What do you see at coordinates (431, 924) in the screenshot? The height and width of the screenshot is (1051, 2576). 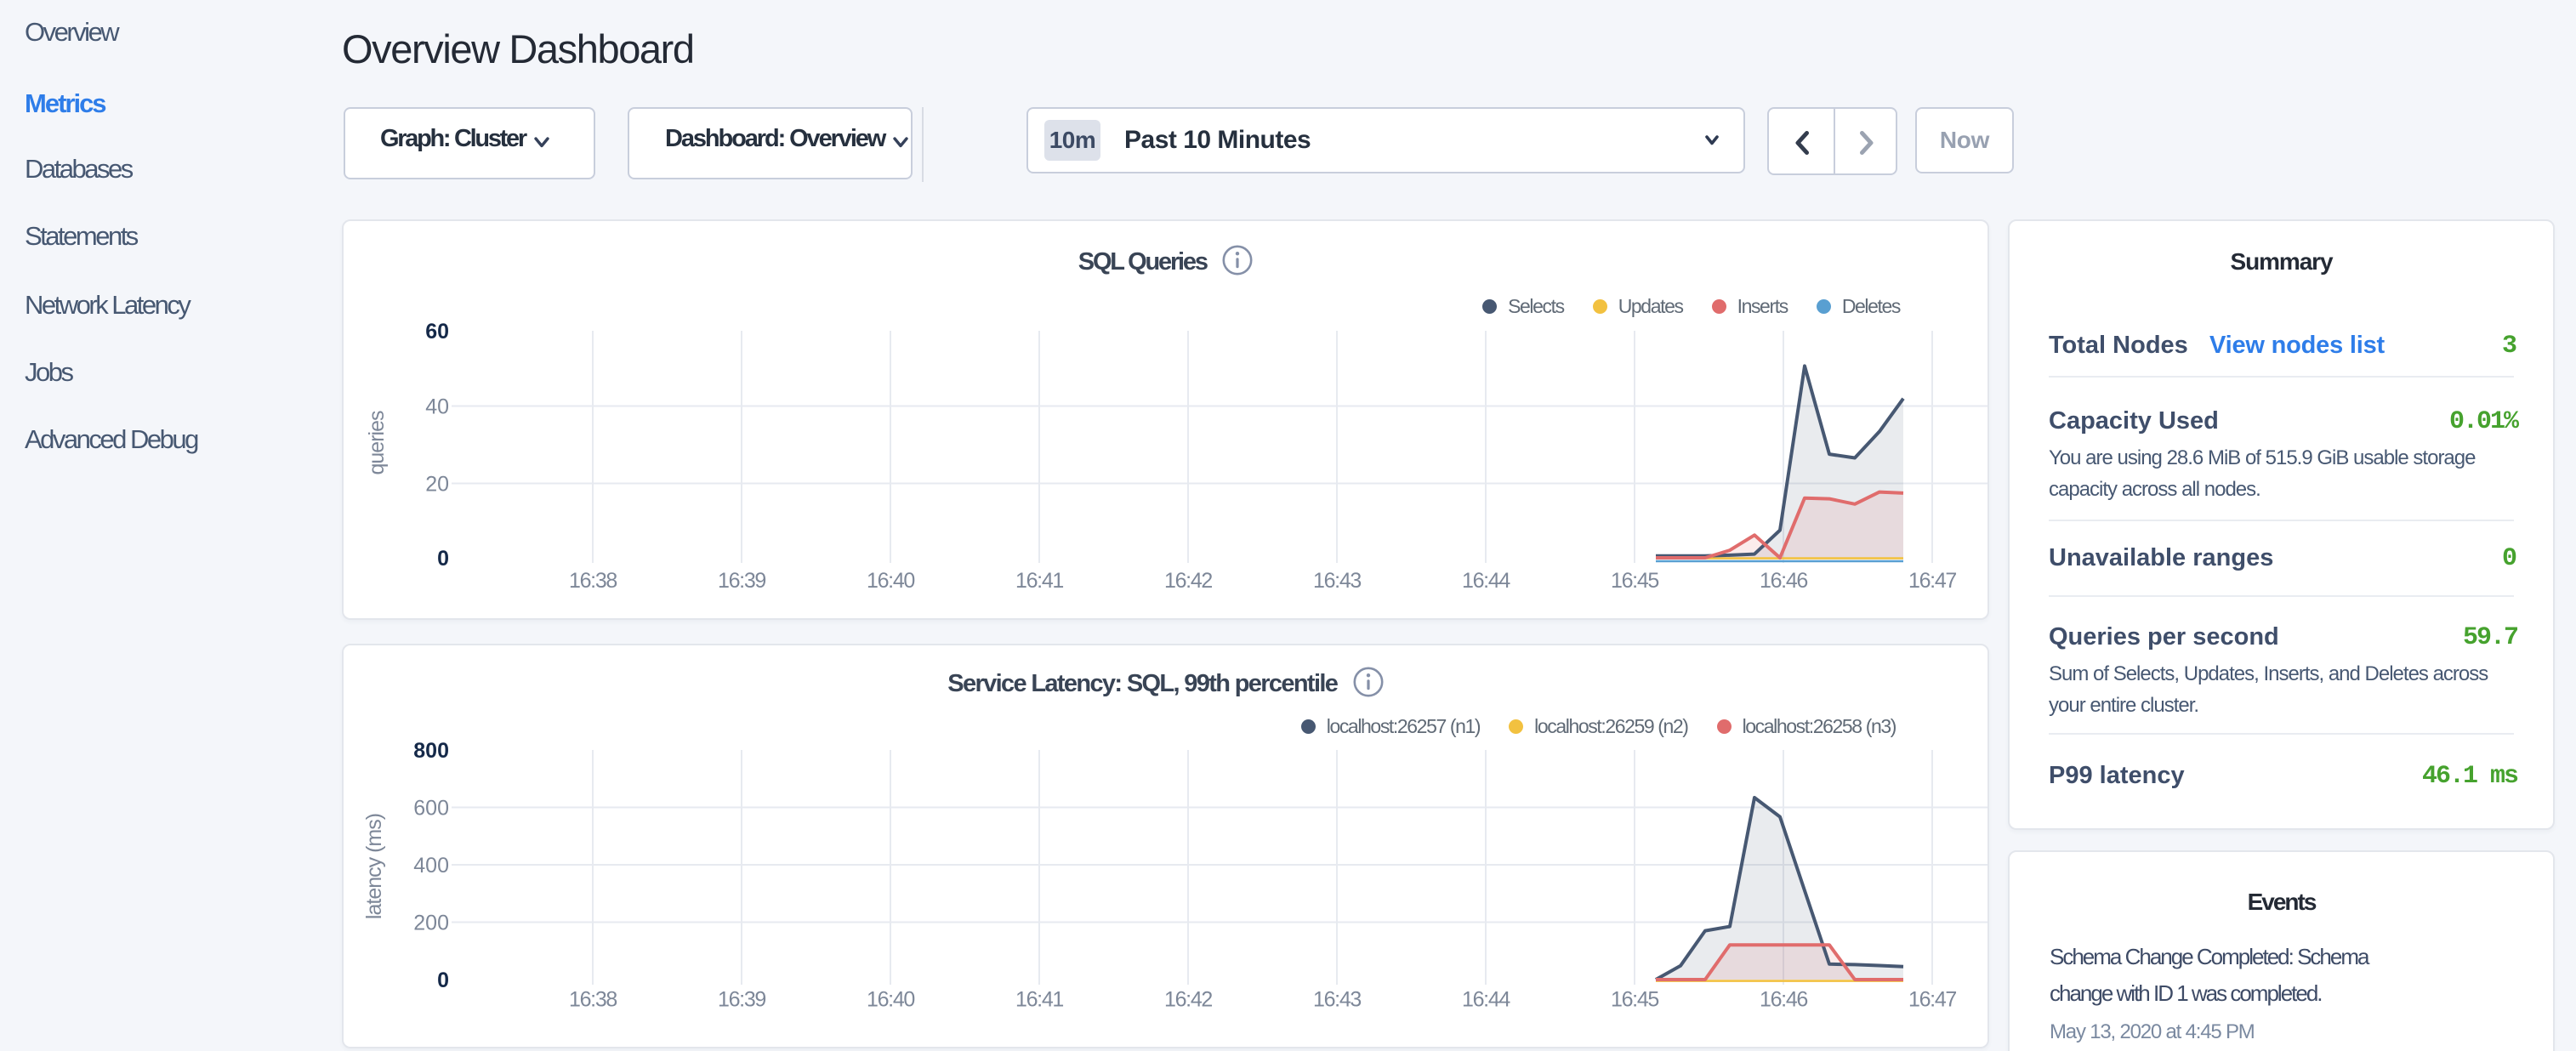 I see `svg-text: 200` at bounding box center [431, 924].